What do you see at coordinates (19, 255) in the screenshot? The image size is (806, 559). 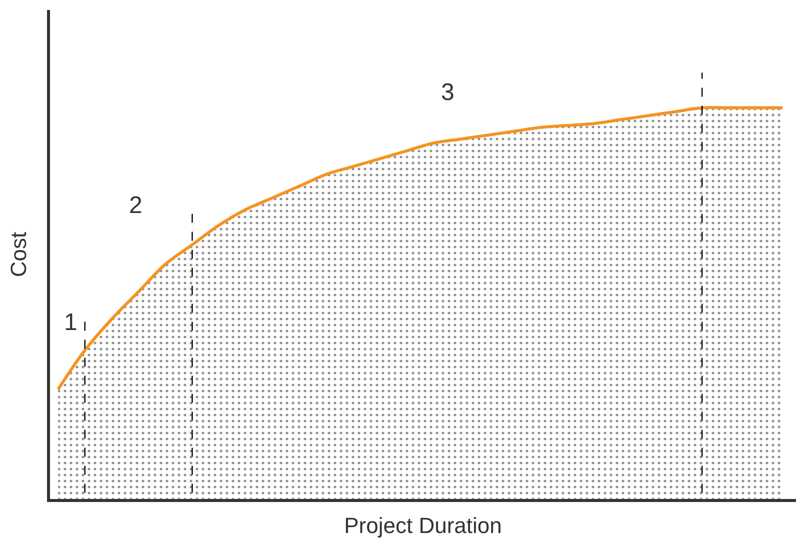 I see `y-axis-title: Cost` at bounding box center [19, 255].